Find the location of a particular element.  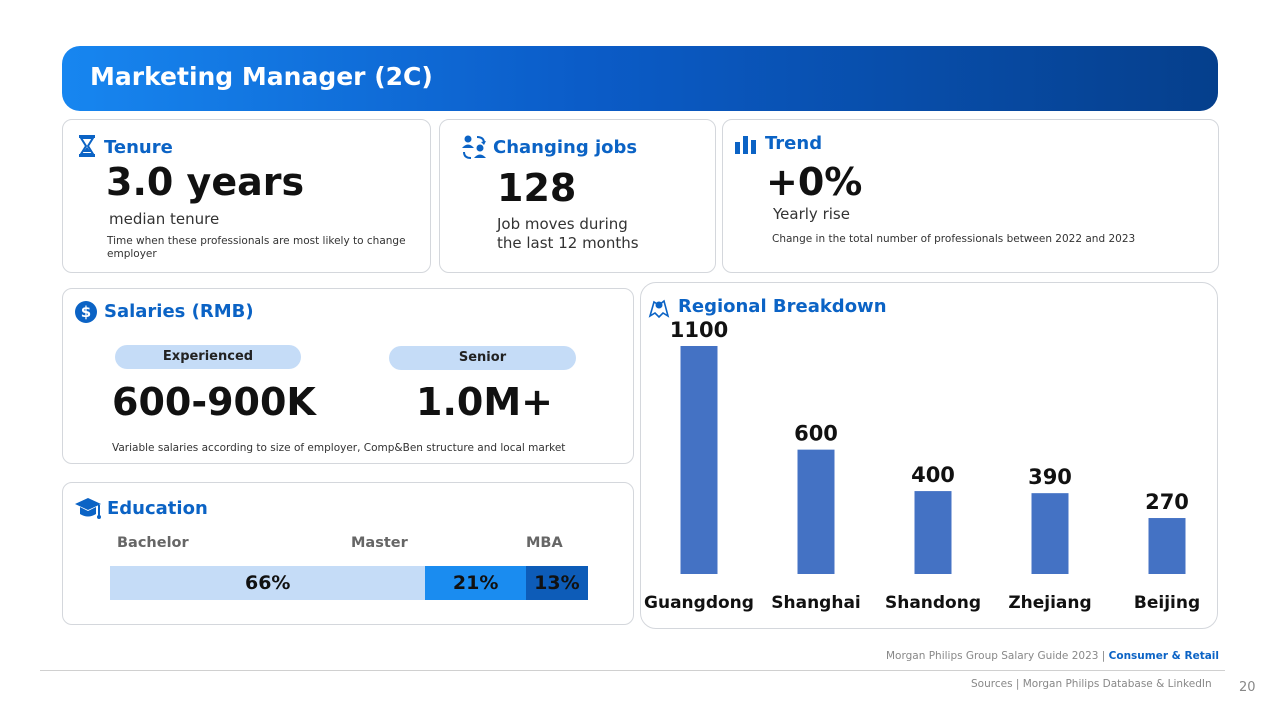

category-label-shandong: Shandong is located at coordinates (933, 603).